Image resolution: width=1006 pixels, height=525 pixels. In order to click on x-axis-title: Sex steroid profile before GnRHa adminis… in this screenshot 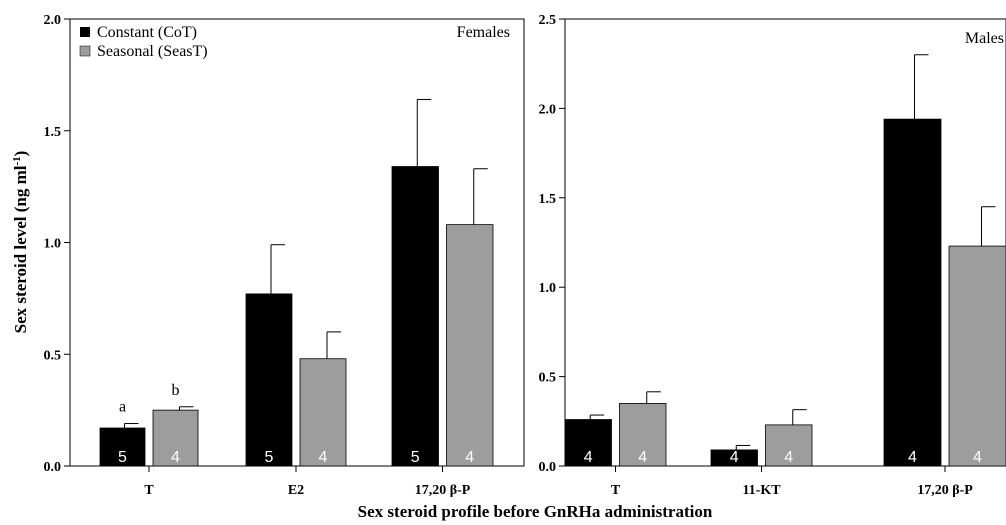, I will do `click(535, 511)`.